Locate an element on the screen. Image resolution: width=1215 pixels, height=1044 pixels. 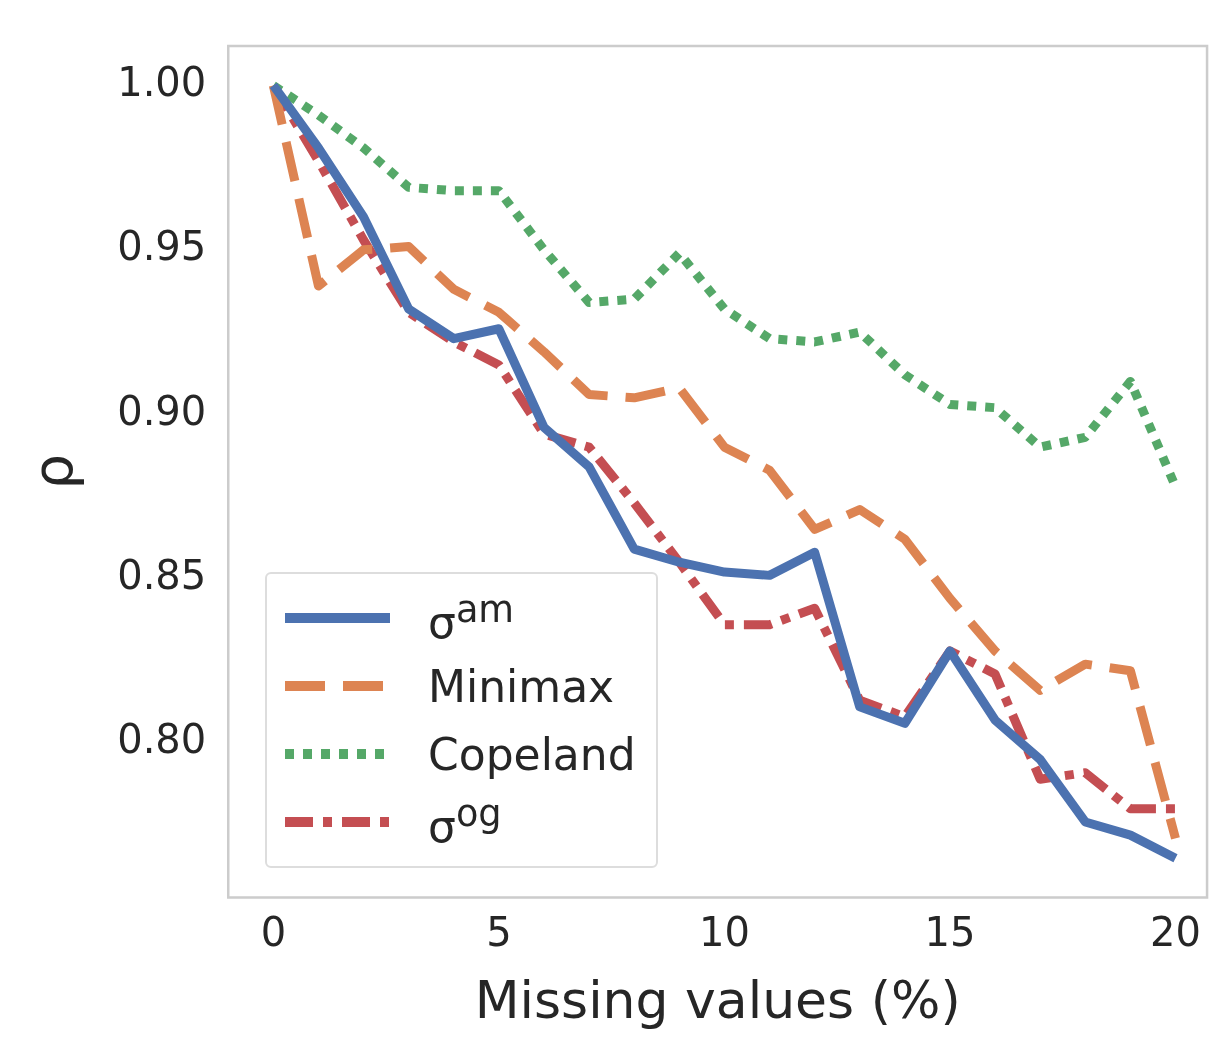
x-tick-label: 10 is located at coordinates (724, 931).